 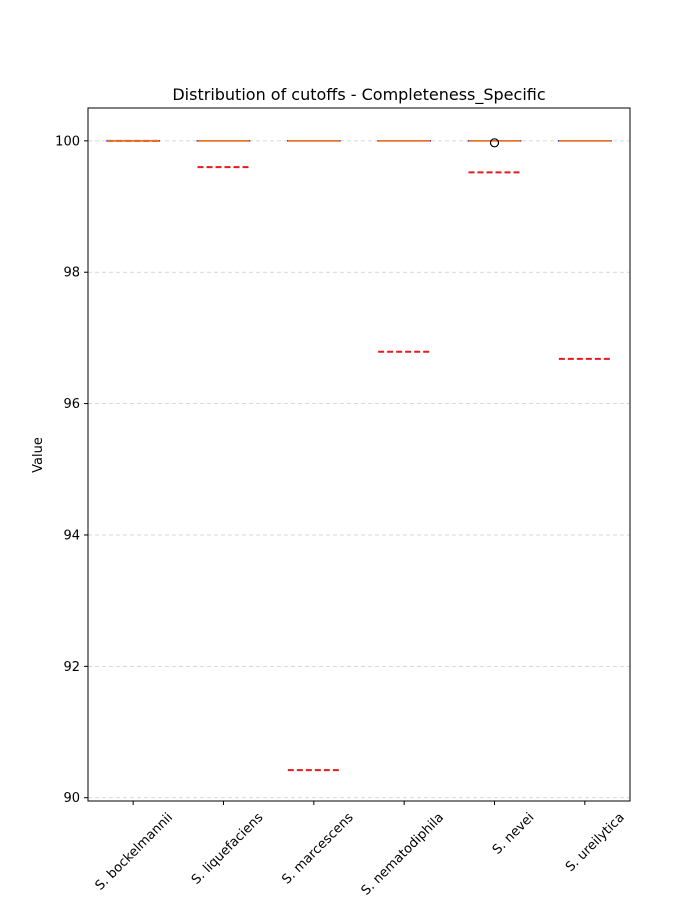 I want to click on boxes, so click(x=359, y=143).